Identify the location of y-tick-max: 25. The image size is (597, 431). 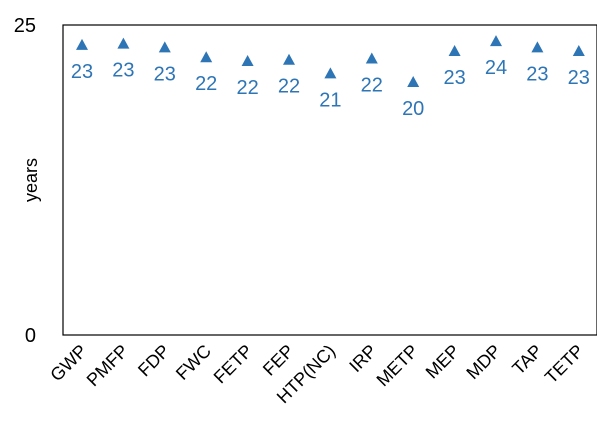
(25, 26).